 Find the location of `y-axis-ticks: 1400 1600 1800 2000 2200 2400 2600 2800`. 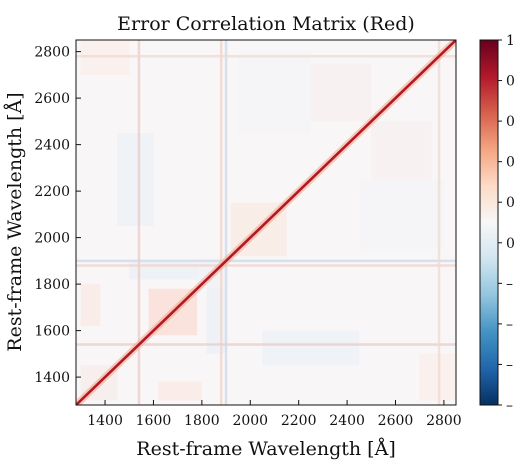

y-axis-ticks: 1400 1600 1800 2000 2200 2400 2600 2800 is located at coordinates (57, 215).